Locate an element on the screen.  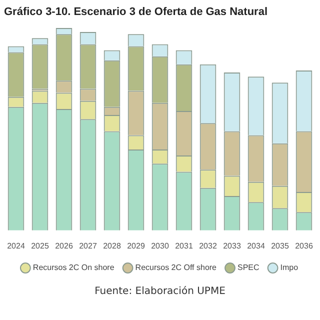
x-tick-label: 2029 is located at coordinates (136, 245).